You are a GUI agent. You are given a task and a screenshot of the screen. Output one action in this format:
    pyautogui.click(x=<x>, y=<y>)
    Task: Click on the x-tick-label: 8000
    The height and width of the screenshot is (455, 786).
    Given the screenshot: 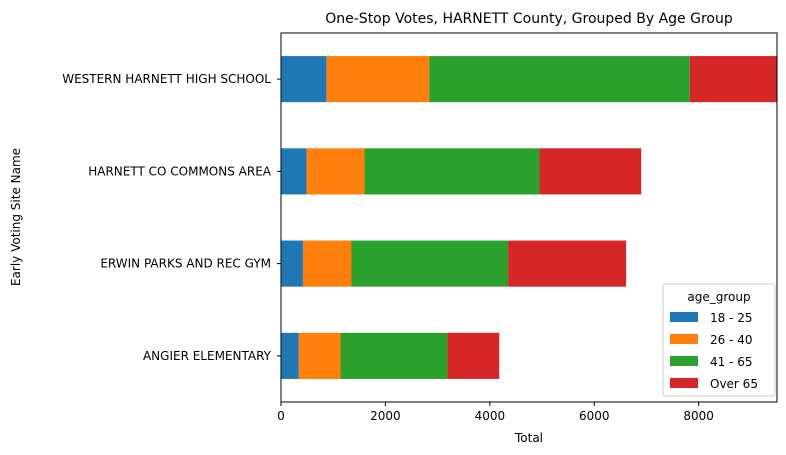 What is the action you would take?
    pyautogui.click(x=698, y=416)
    